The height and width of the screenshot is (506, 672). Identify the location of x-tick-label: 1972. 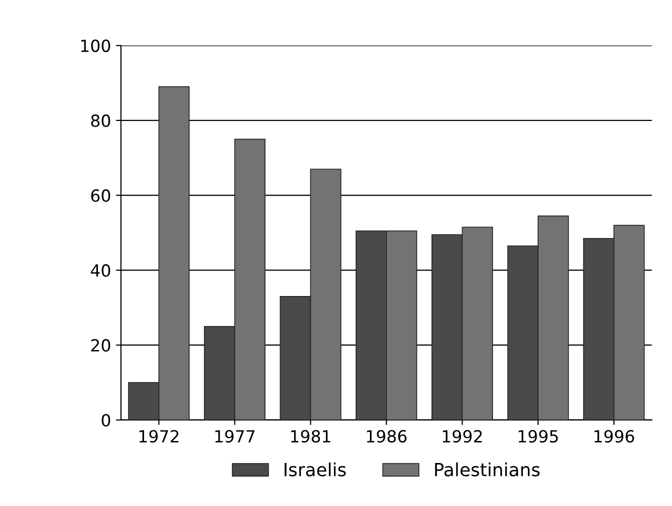
(159, 436).